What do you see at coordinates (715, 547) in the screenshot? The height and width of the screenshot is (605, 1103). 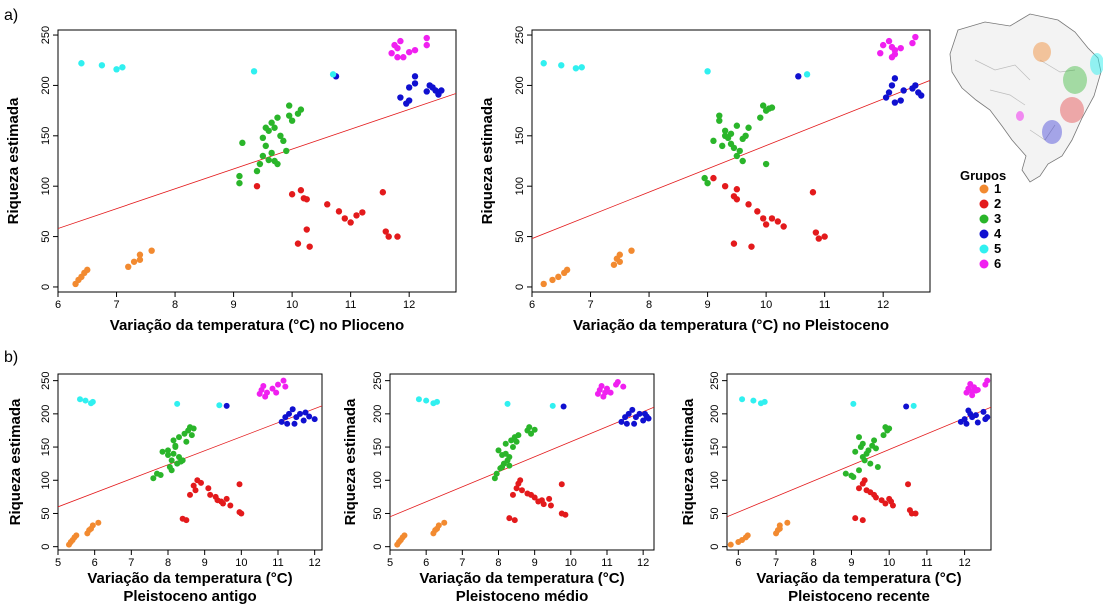 I see `y-tick-label: 0` at bounding box center [715, 547].